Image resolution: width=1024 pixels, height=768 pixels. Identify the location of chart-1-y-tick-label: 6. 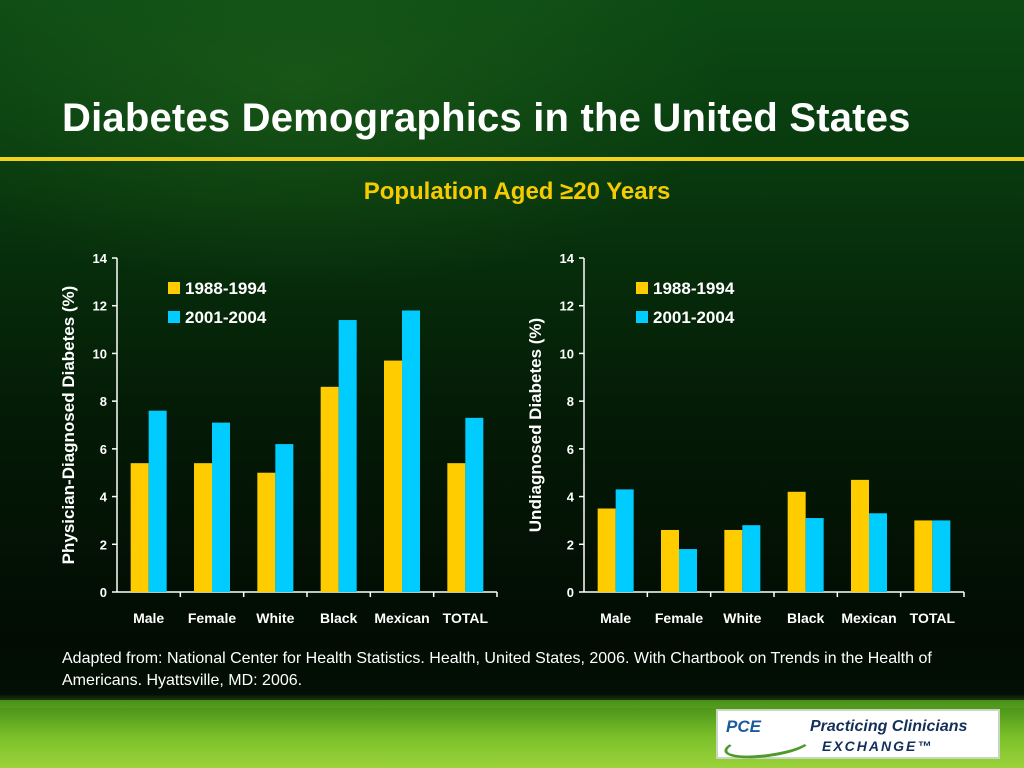
(103, 449).